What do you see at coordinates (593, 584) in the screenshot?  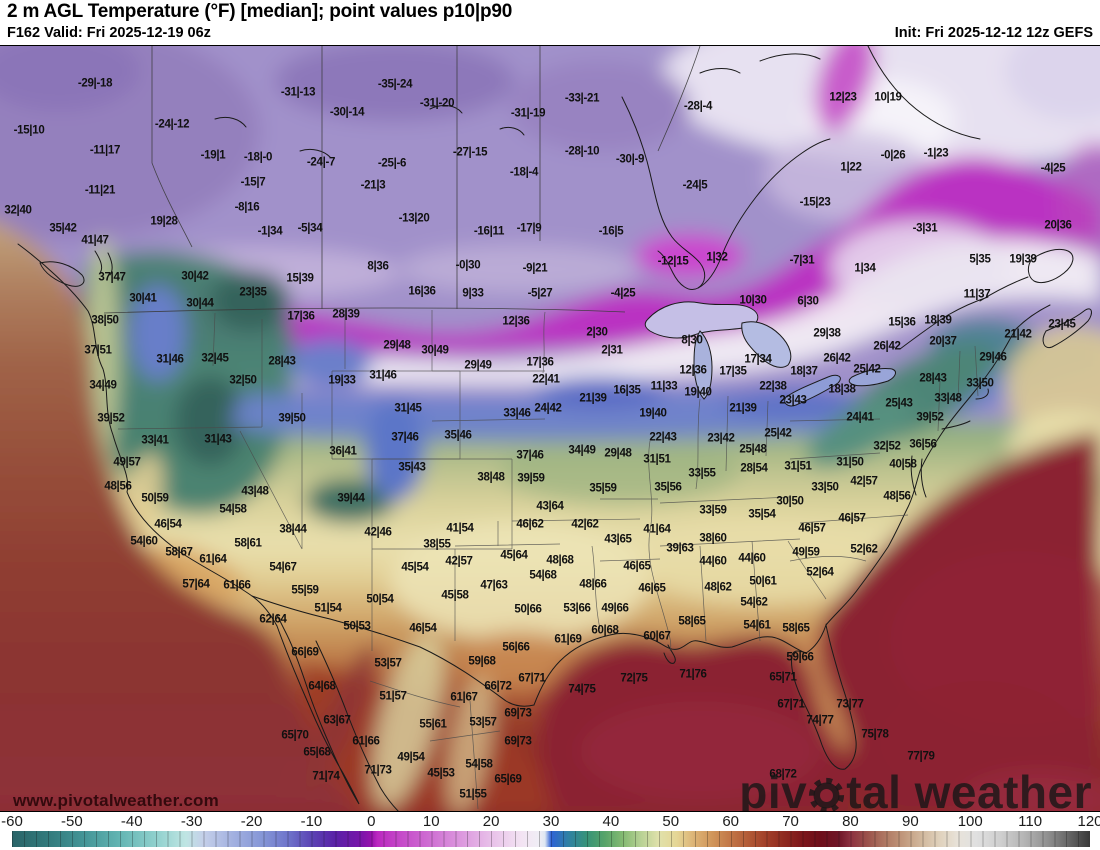 I see `point-value: 48|66` at bounding box center [593, 584].